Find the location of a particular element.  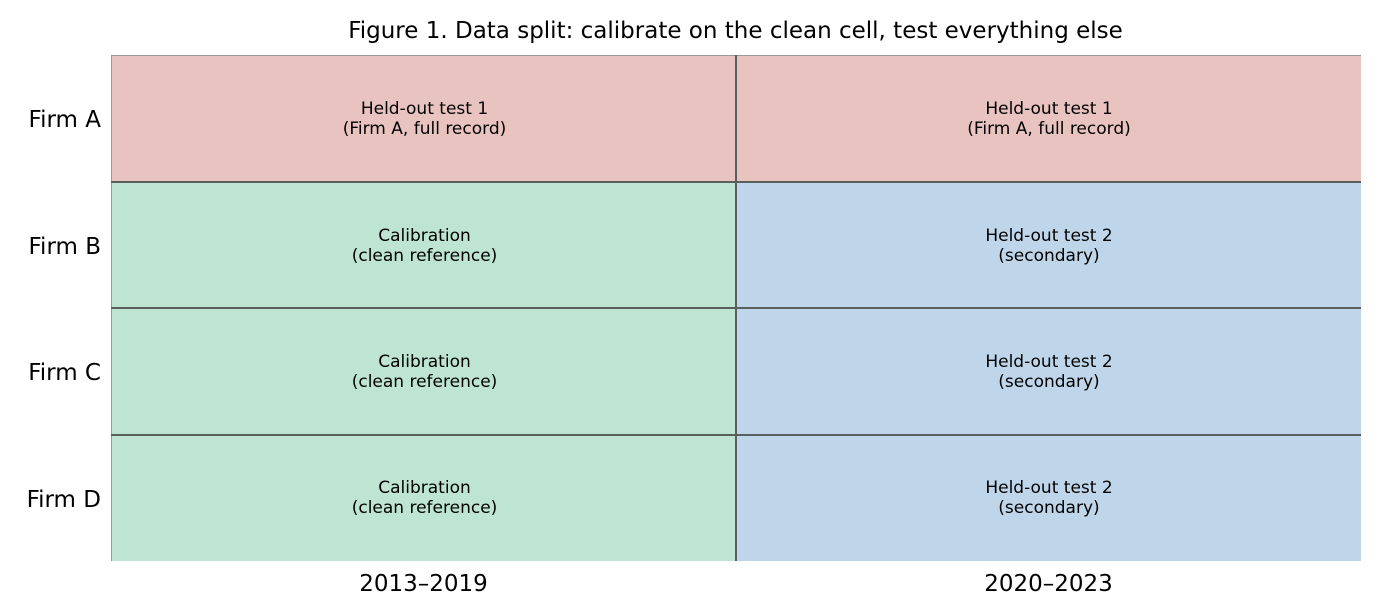

row-label-firm-d: Firm D is located at coordinates (63, 500).